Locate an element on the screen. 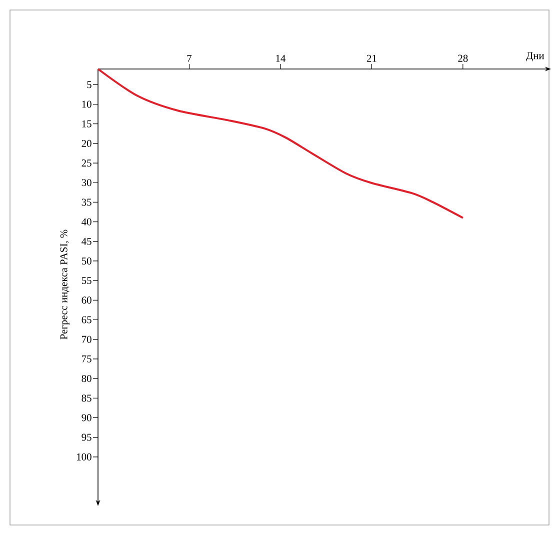 The height and width of the screenshot is (535, 557). y-axis-title: Регресс индекса PASI, % is located at coordinates (65, 285).